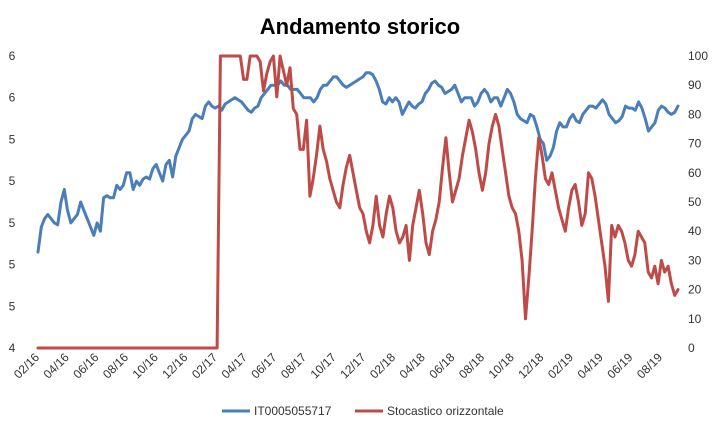 This screenshot has height=433, width=721. I want to click on right-axis-tick-label: 70, so click(695, 144).